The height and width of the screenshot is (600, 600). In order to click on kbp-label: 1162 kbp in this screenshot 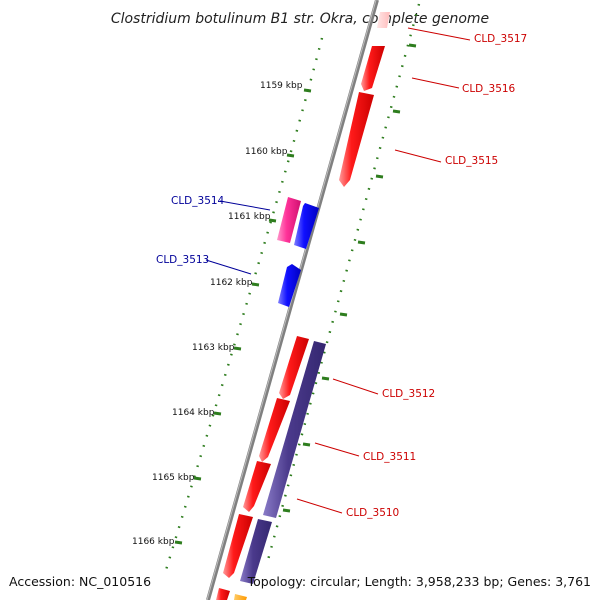, I will do `click(231, 283)`.